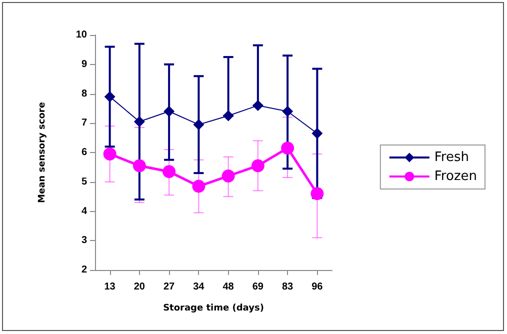 The image size is (507, 334). I want to click on x-axis-title: Storage time (days), so click(213, 309).